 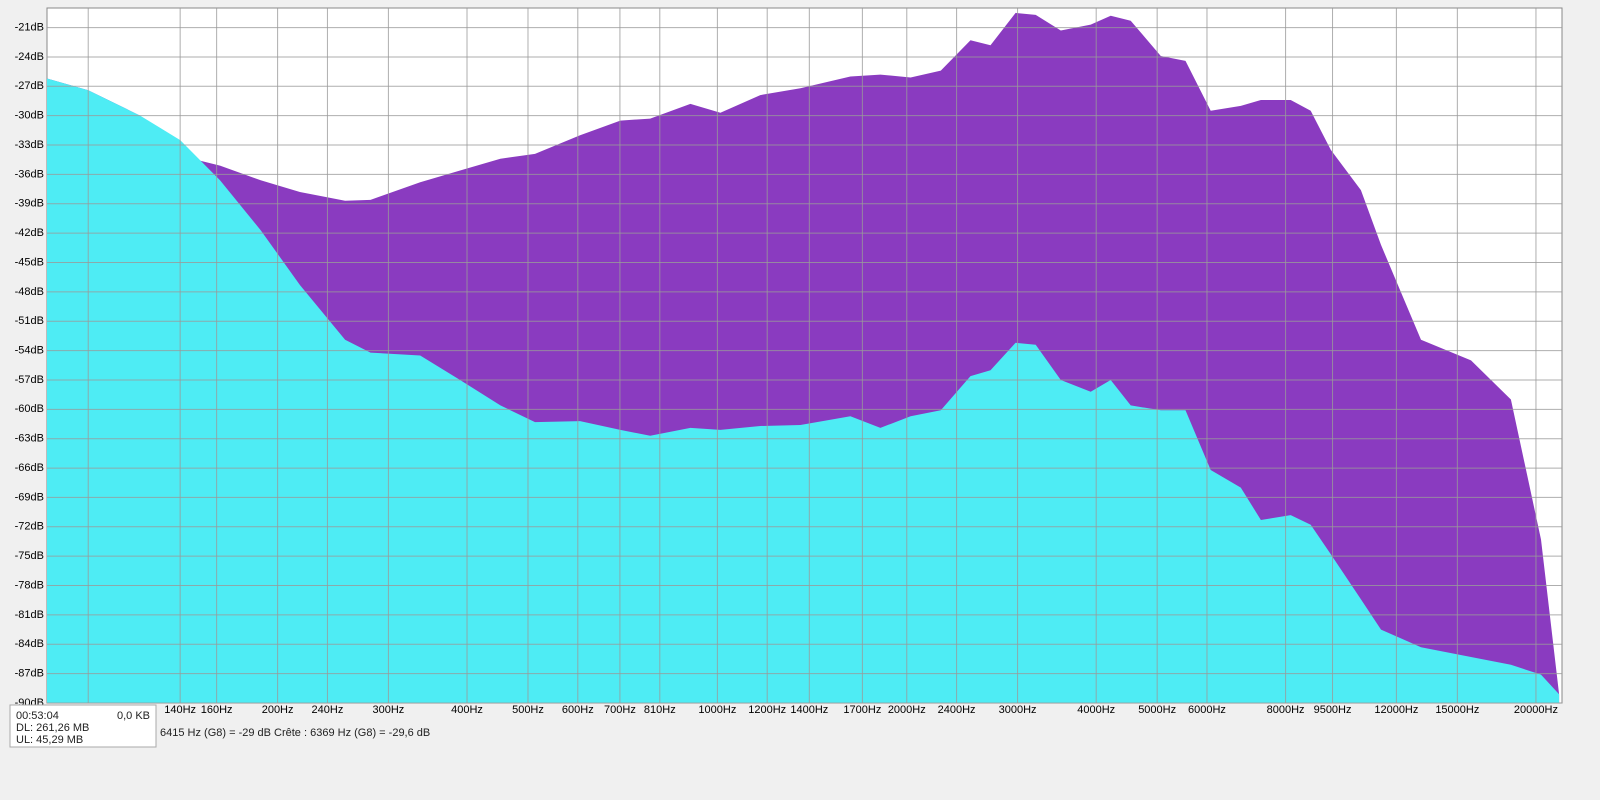 What do you see at coordinates (52, 728) in the screenshot?
I see `status-download: DL: 261,26 MB` at bounding box center [52, 728].